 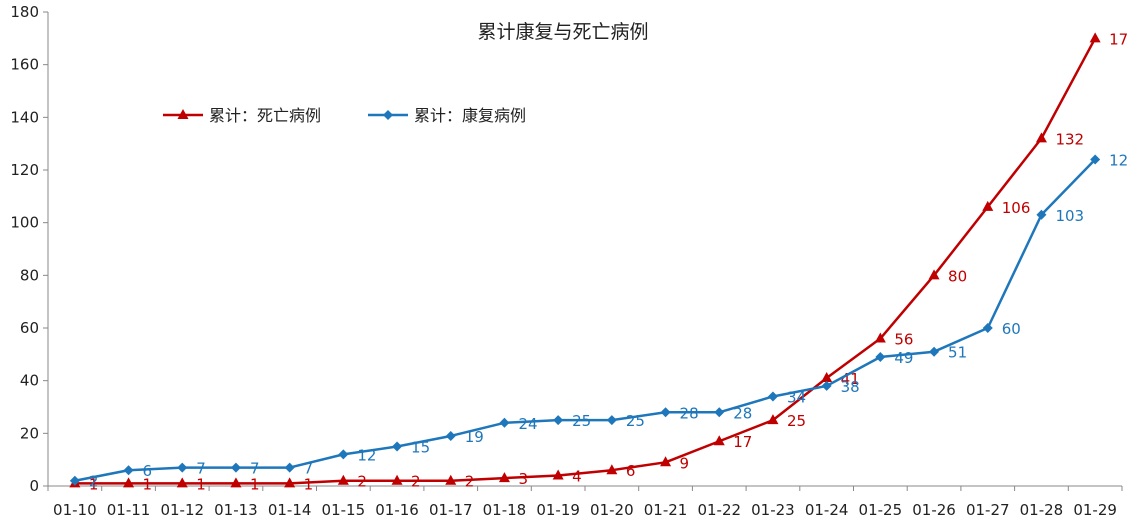 What do you see at coordinates (366, 455) in the screenshot?
I see `data-label: 12` at bounding box center [366, 455].